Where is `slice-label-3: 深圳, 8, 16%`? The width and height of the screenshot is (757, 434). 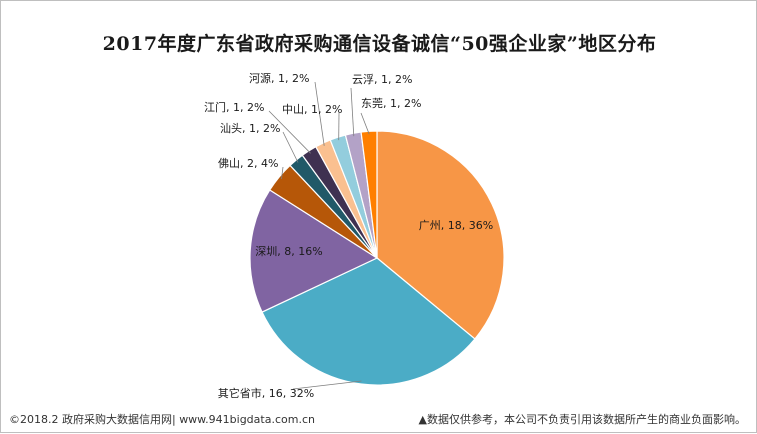 slice-label-3: 深圳, 8, 16% is located at coordinates (288, 251).